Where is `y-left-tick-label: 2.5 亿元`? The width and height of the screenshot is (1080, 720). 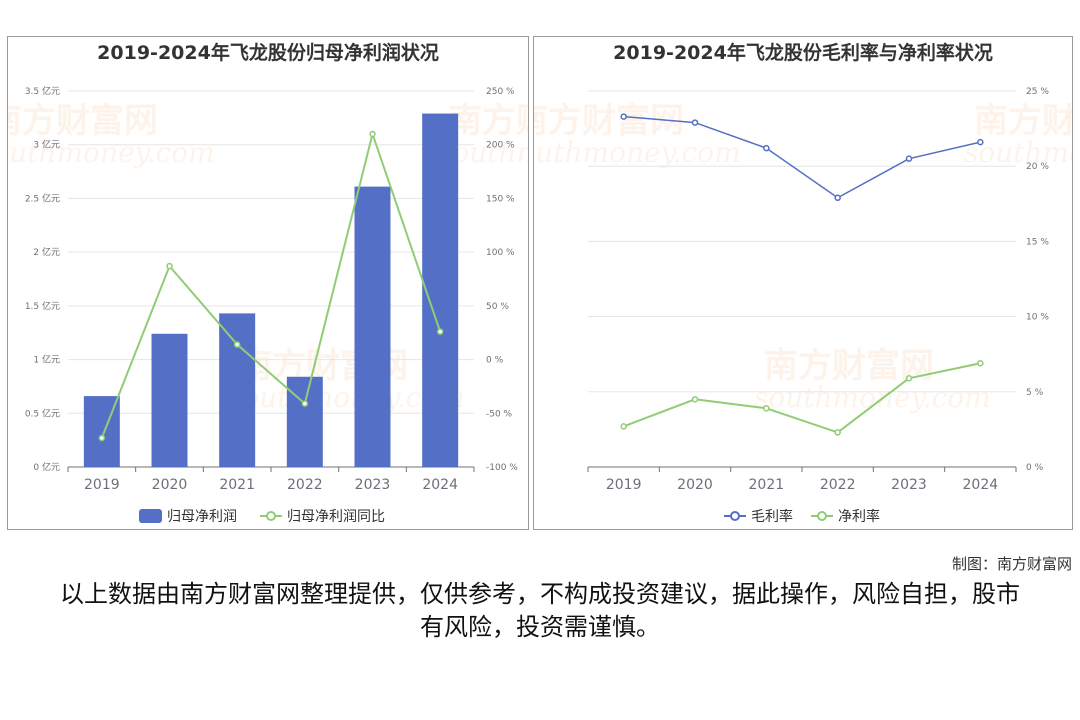 y-left-tick-label: 2.5 亿元 is located at coordinates (42, 198).